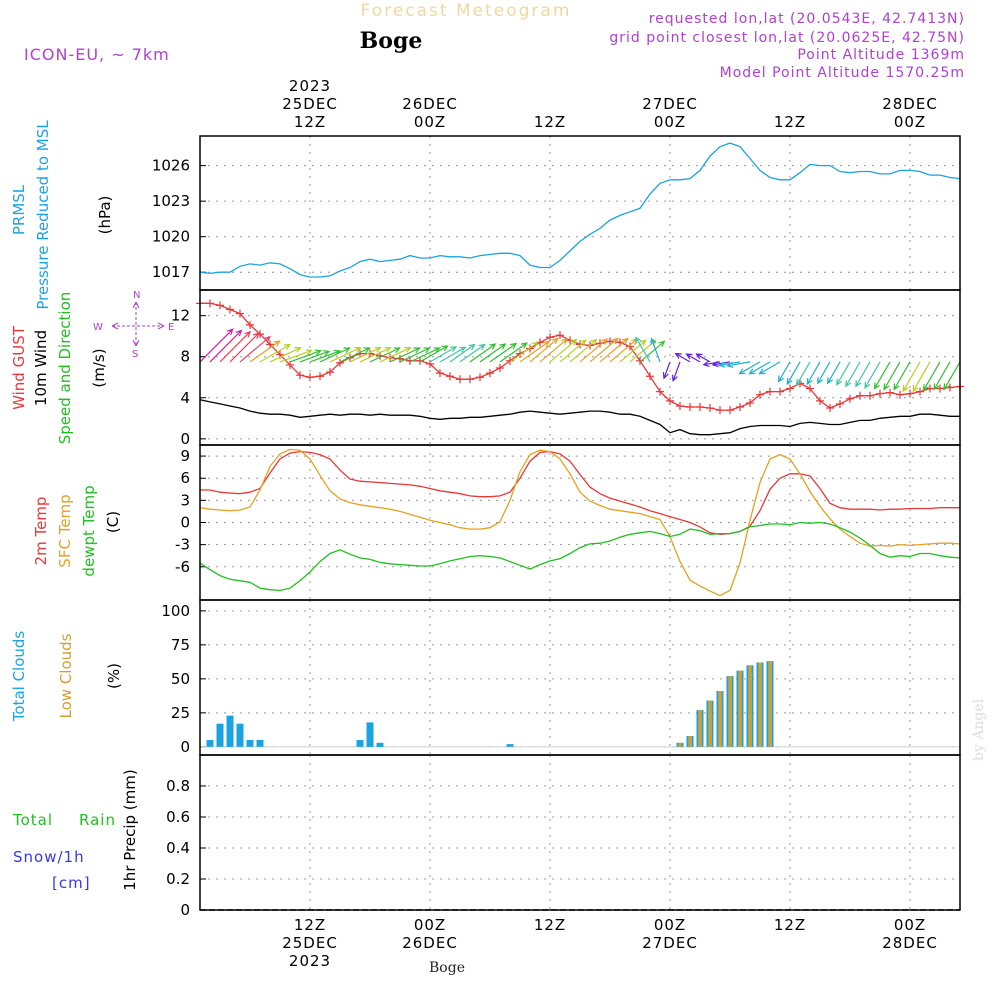  Describe the element at coordinates (175, 611) in the screenshot. I see `y-tick-label: 100` at that location.